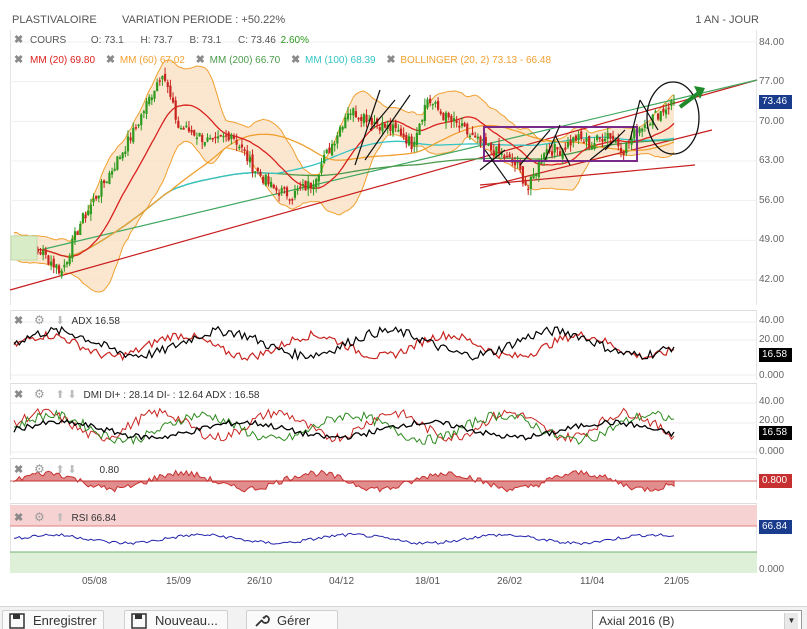 The image size is (807, 629). Describe the element at coordinates (391, 60) in the screenshot. I see `remove-bollinger-icon: ✖` at that location.